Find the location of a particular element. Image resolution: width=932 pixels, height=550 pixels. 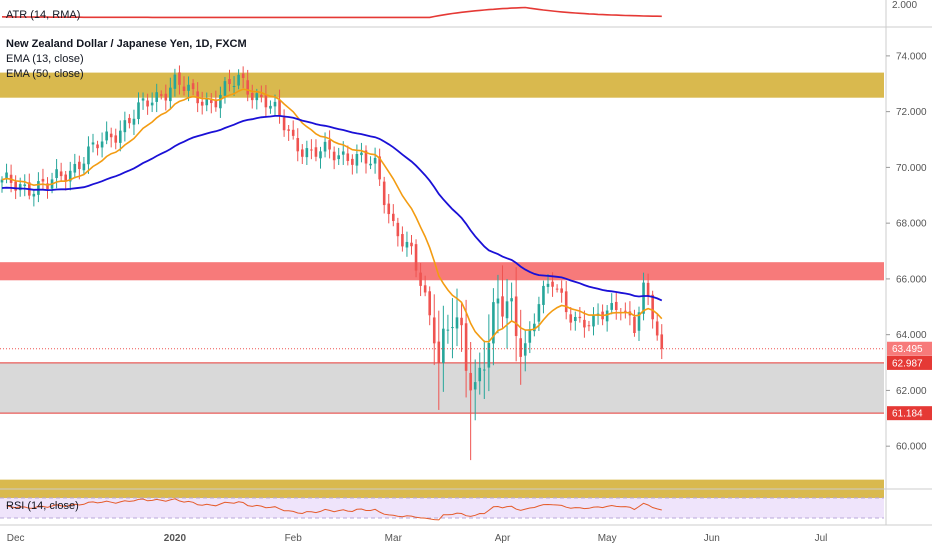

price-tag-label: 63.495 is located at coordinates (907, 349).